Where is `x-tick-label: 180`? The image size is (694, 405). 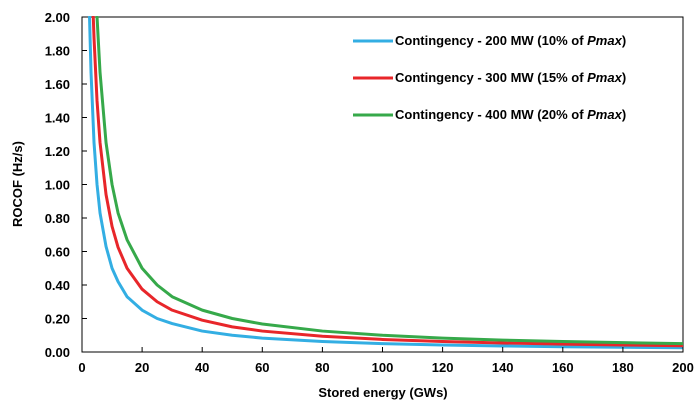 x-tick-label: 180 is located at coordinates (623, 367).